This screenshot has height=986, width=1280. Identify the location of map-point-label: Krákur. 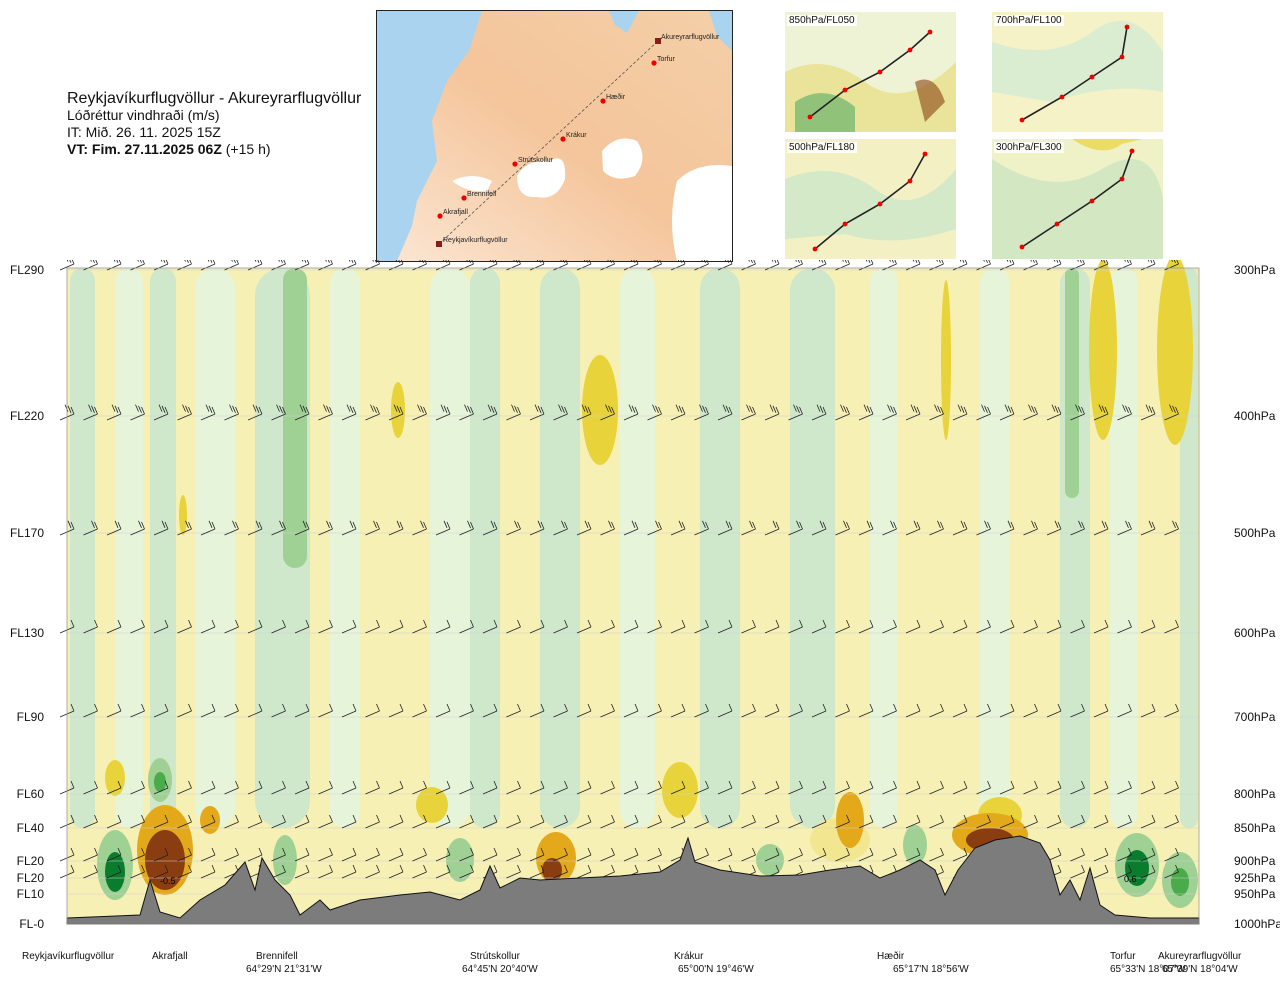
(576, 135).